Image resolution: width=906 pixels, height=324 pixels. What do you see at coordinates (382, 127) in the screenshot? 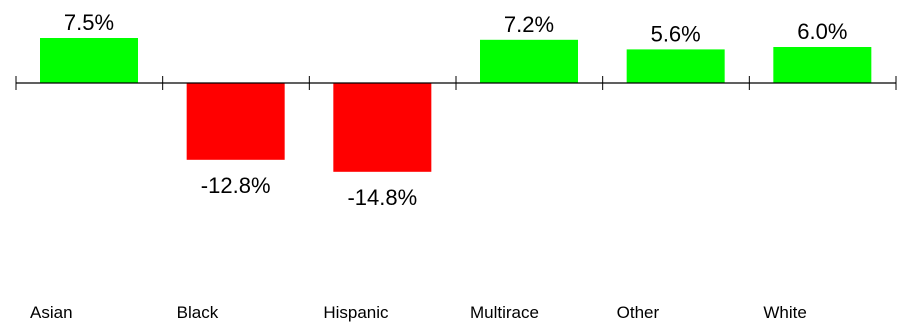
I see `bar-hispanic` at bounding box center [382, 127].